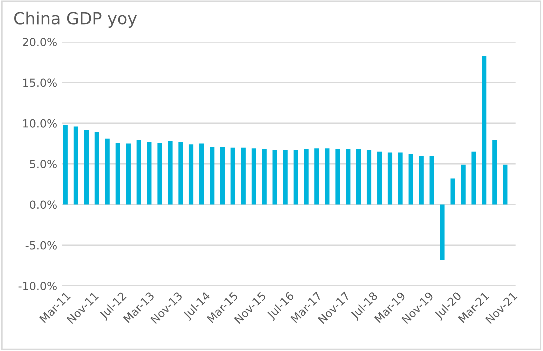 This screenshot has width=543, height=351. I want to click on y-tick-label: 5.0%, so click(43, 164).